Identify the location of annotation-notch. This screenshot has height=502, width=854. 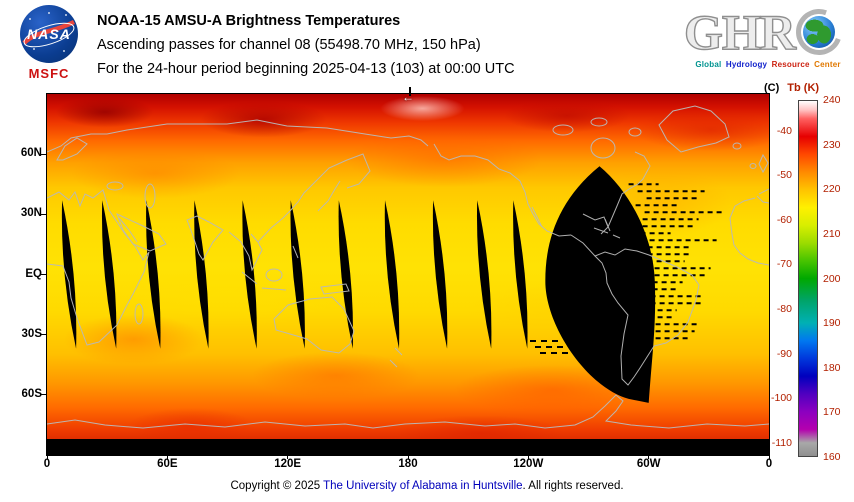
(410, 91).